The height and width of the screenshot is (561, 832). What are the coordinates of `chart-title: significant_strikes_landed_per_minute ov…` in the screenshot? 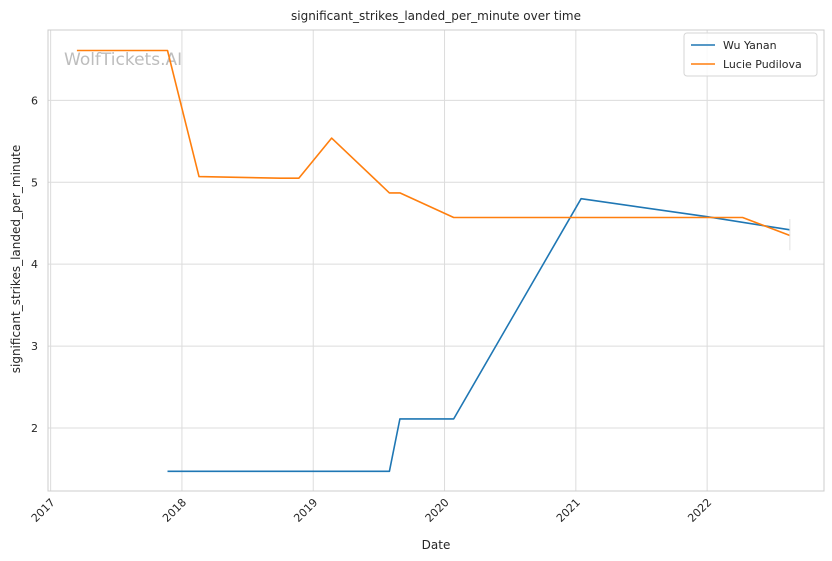 It's located at (436, 16).